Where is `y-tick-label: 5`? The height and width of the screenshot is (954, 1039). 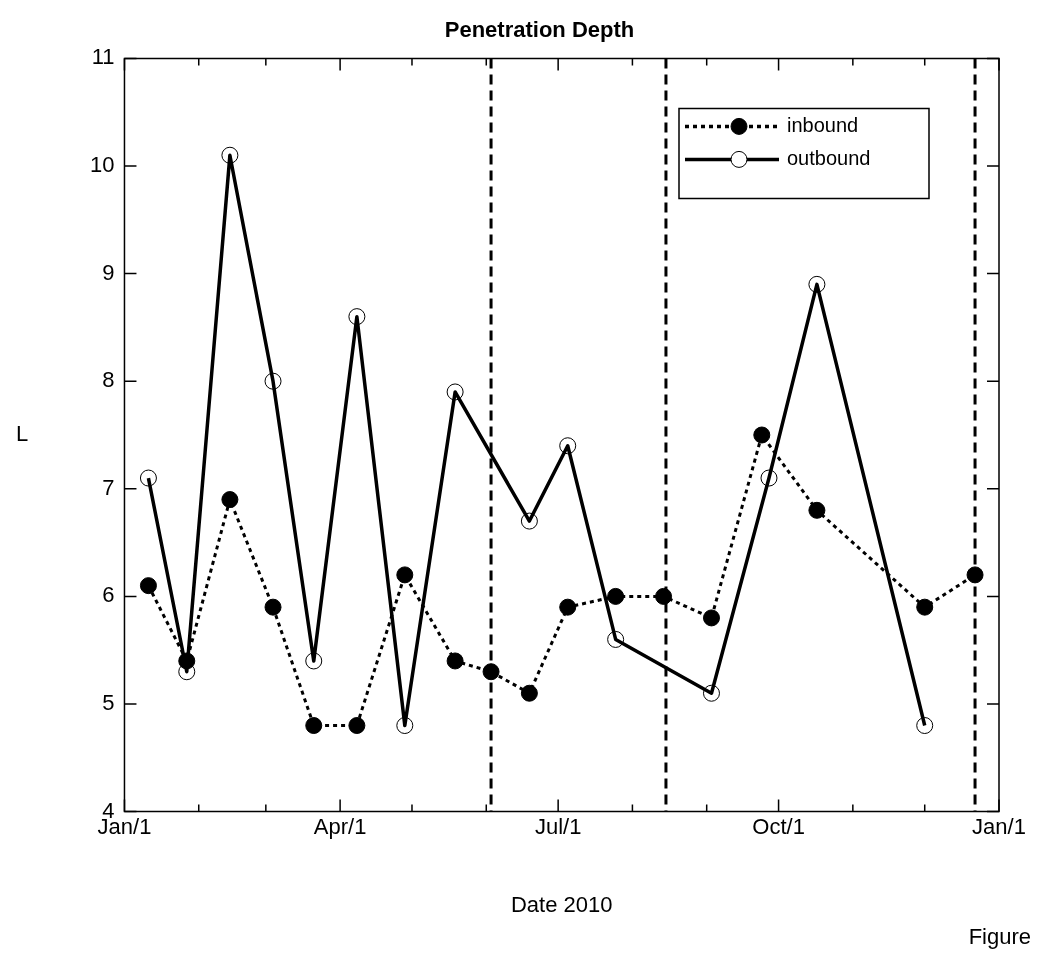
y-tick-label: 5 is located at coordinates (108, 703).